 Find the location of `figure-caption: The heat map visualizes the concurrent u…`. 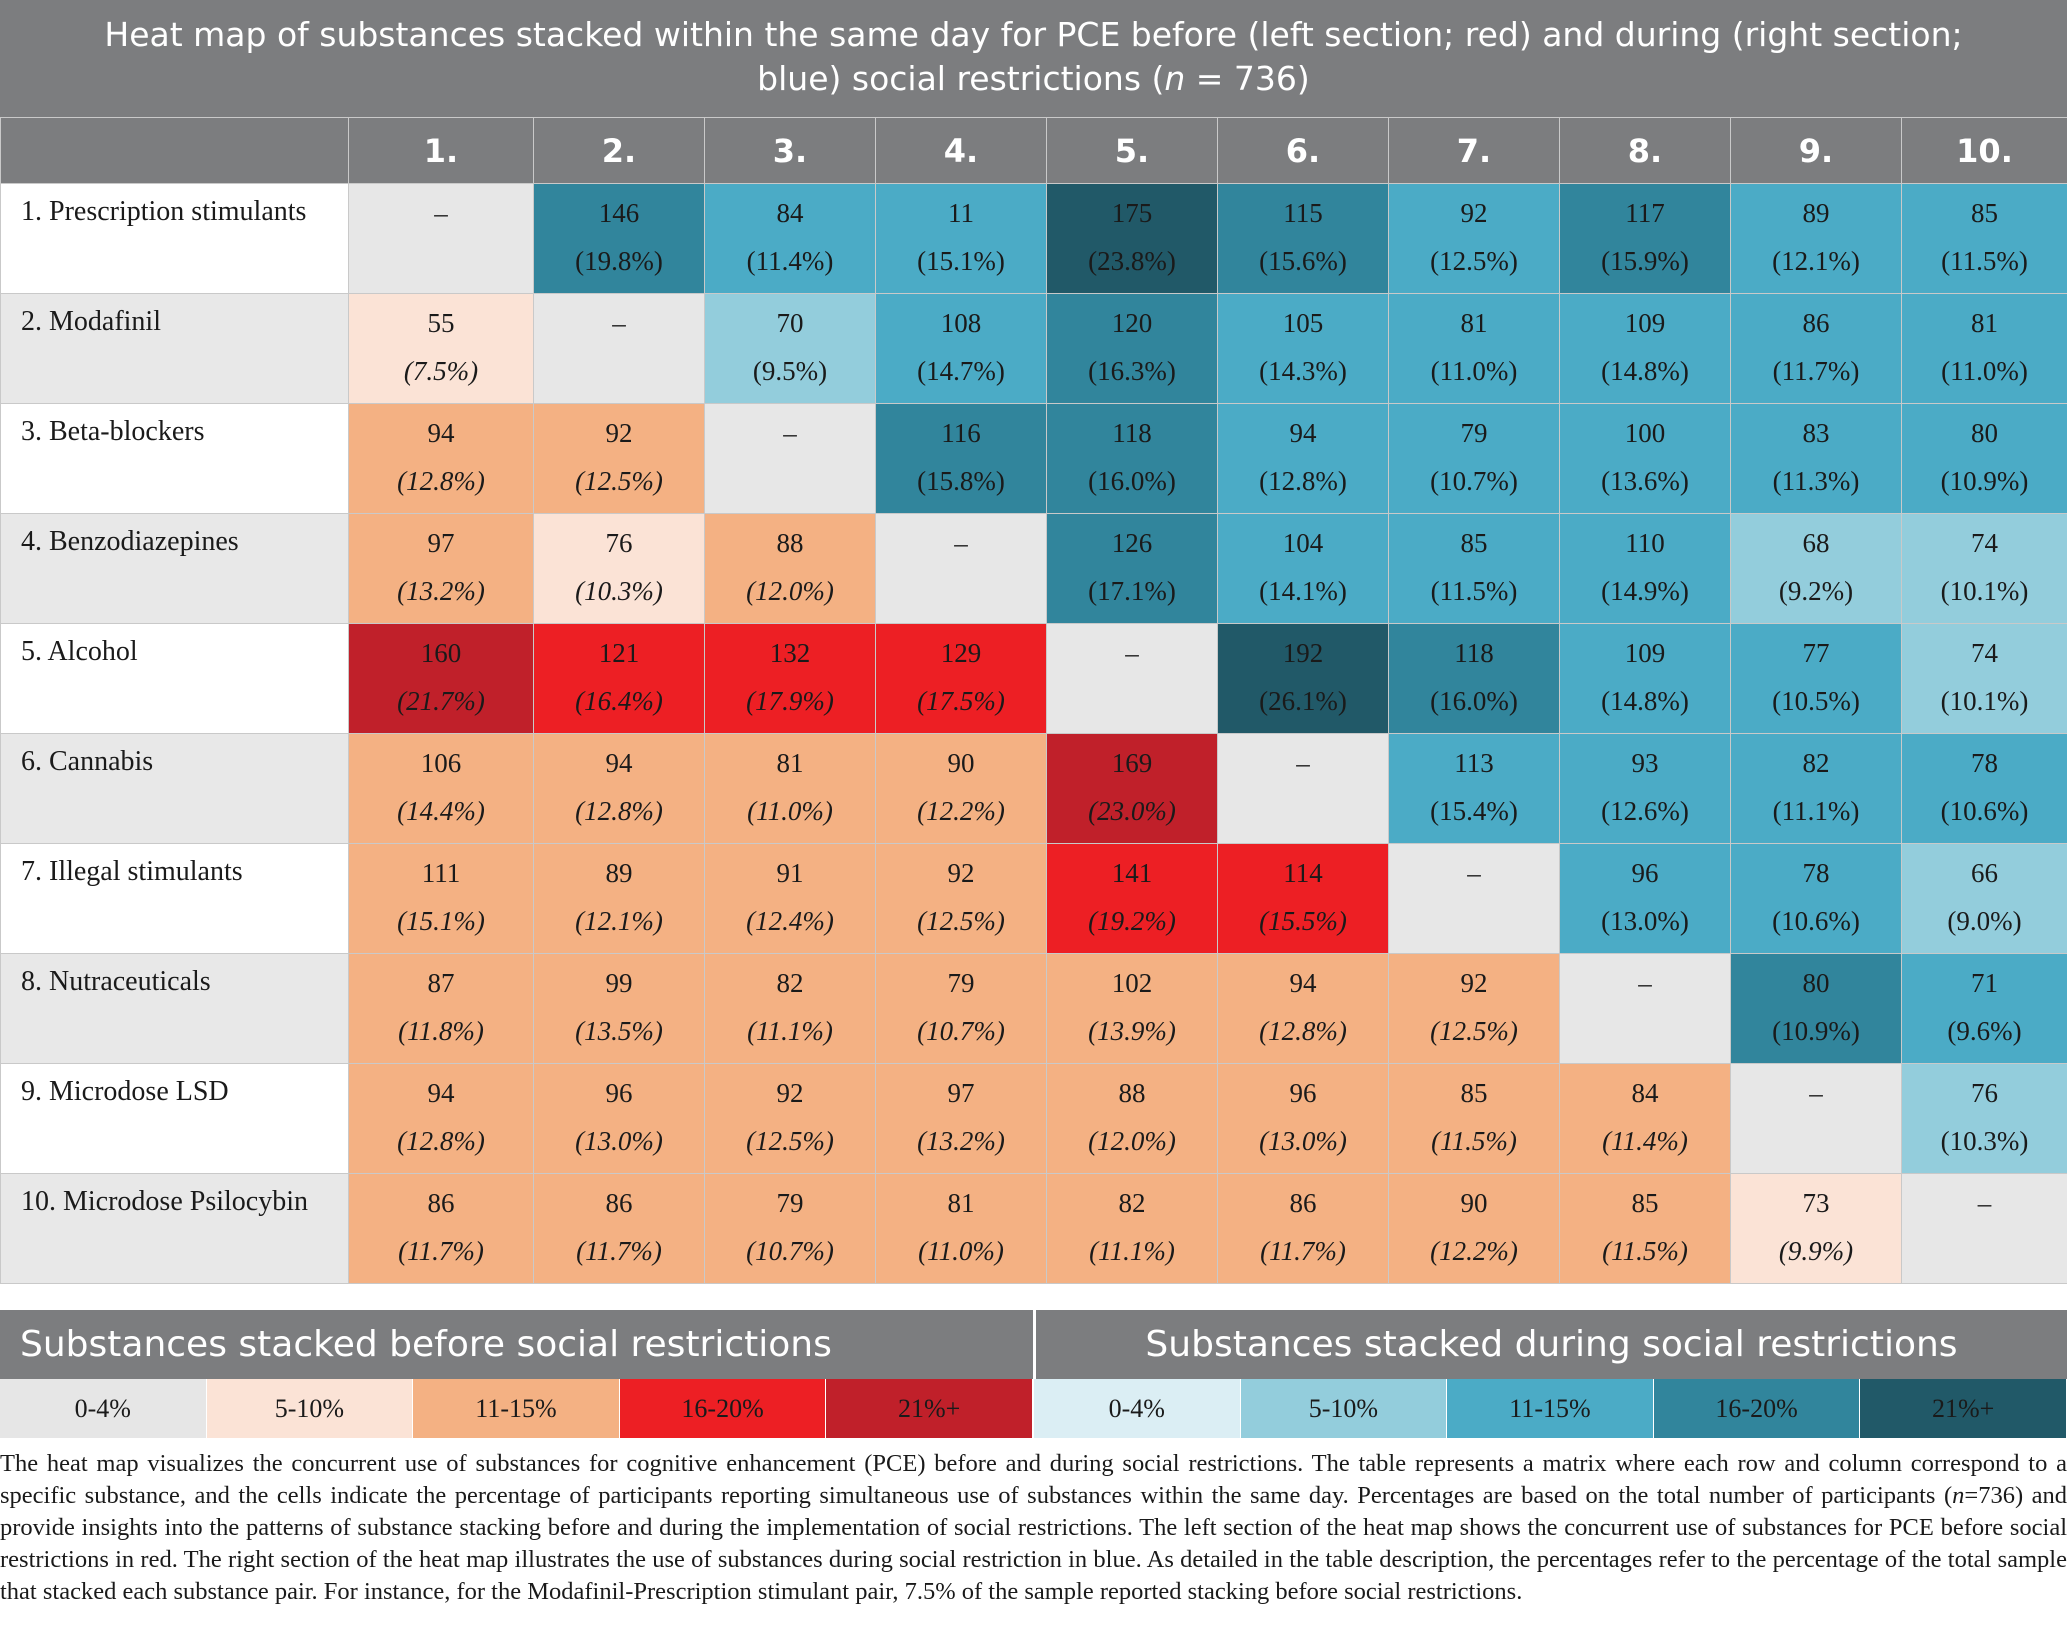

figure-caption: The heat map visualizes the concurrent u… is located at coordinates (1033, 1528).